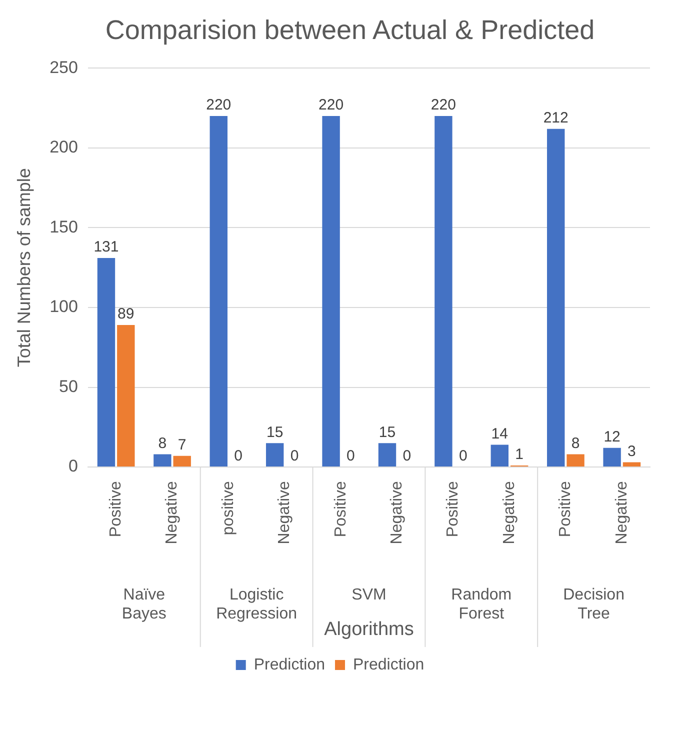 This screenshot has height=751, width=689. Describe the element at coordinates (555, 118) in the screenshot. I see `data-label: 212` at that location.